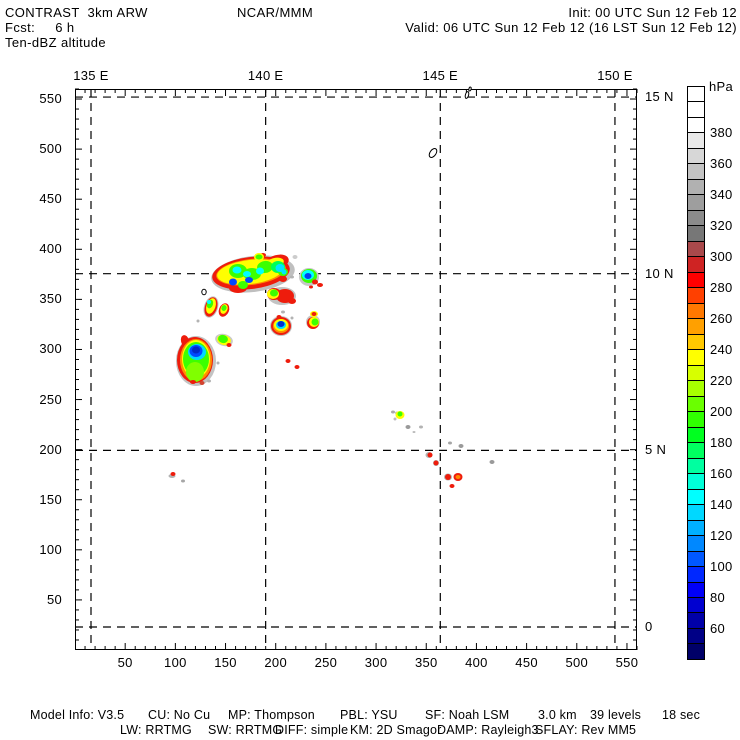 Image resolution: width=740 pixels, height=740 pixels. What do you see at coordinates (376, 662) in the screenshot?
I see `x-tick-label: 300` at bounding box center [376, 662].